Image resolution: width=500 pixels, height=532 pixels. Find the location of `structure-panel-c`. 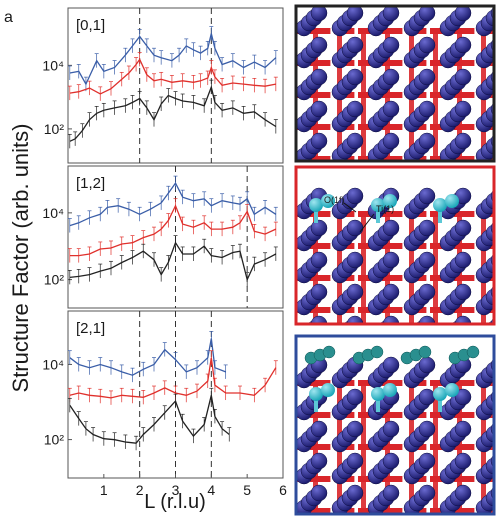

structure-panel-c is located at coordinates (391, 253).